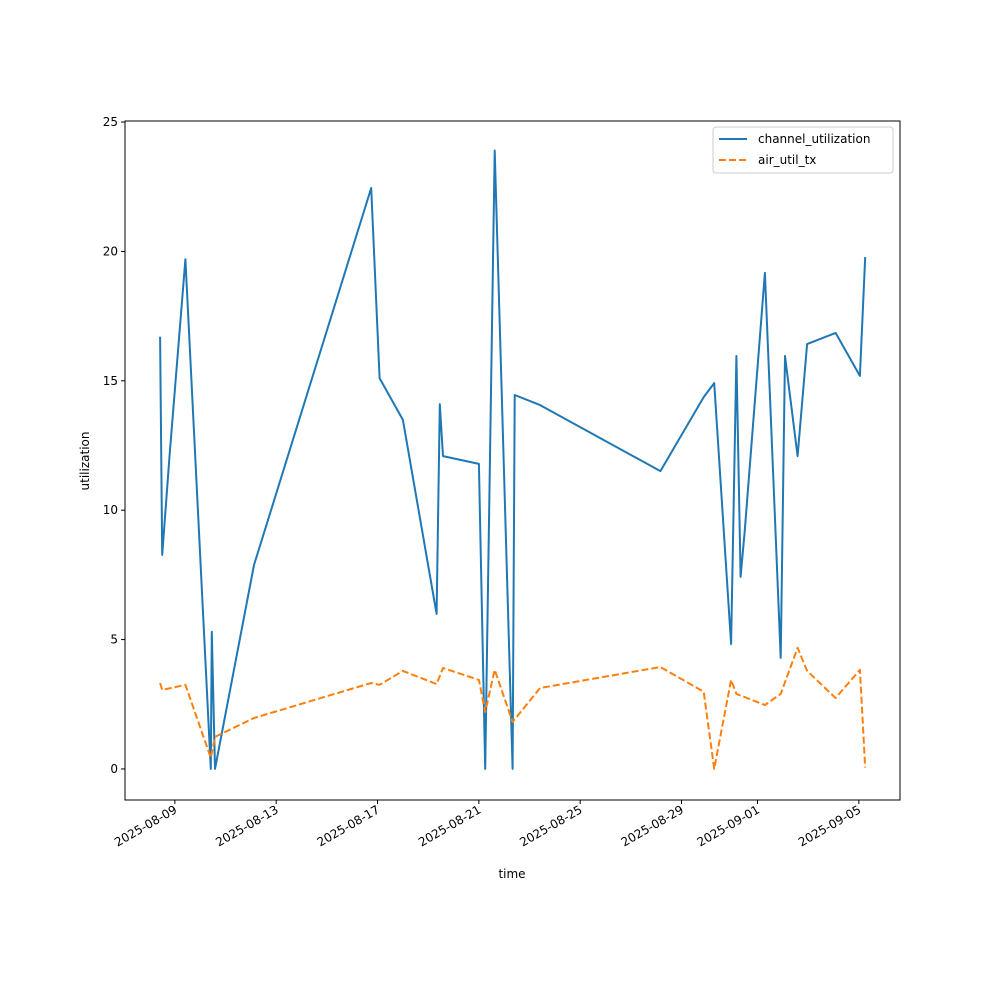 The width and height of the screenshot is (1000, 1000). I want to click on legend: channel_utilization air_util_tx, so click(803, 150).